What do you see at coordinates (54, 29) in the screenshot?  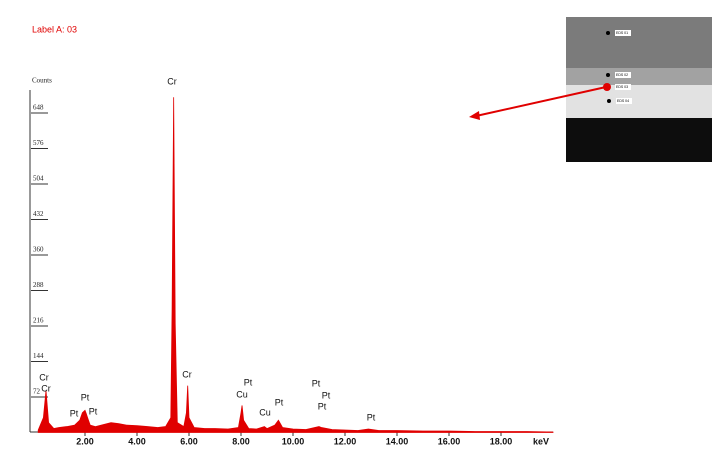 I see `chart-title: Label A: 03` at bounding box center [54, 29].